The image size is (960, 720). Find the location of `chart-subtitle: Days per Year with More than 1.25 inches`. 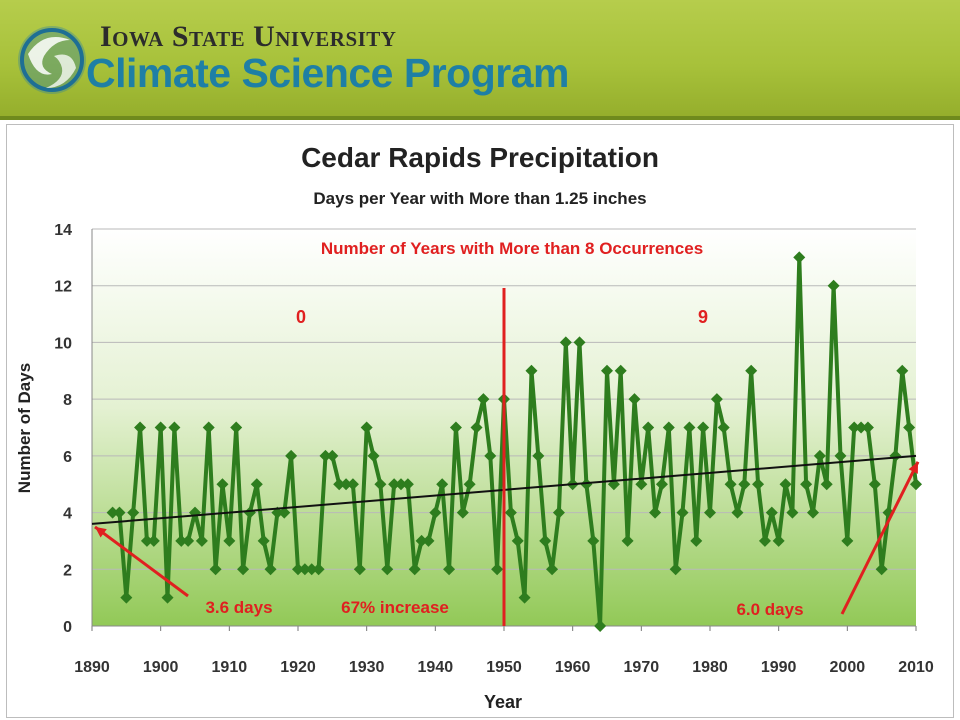

chart-subtitle: Days per Year with More than 1.25 inches is located at coordinates (479, 198).